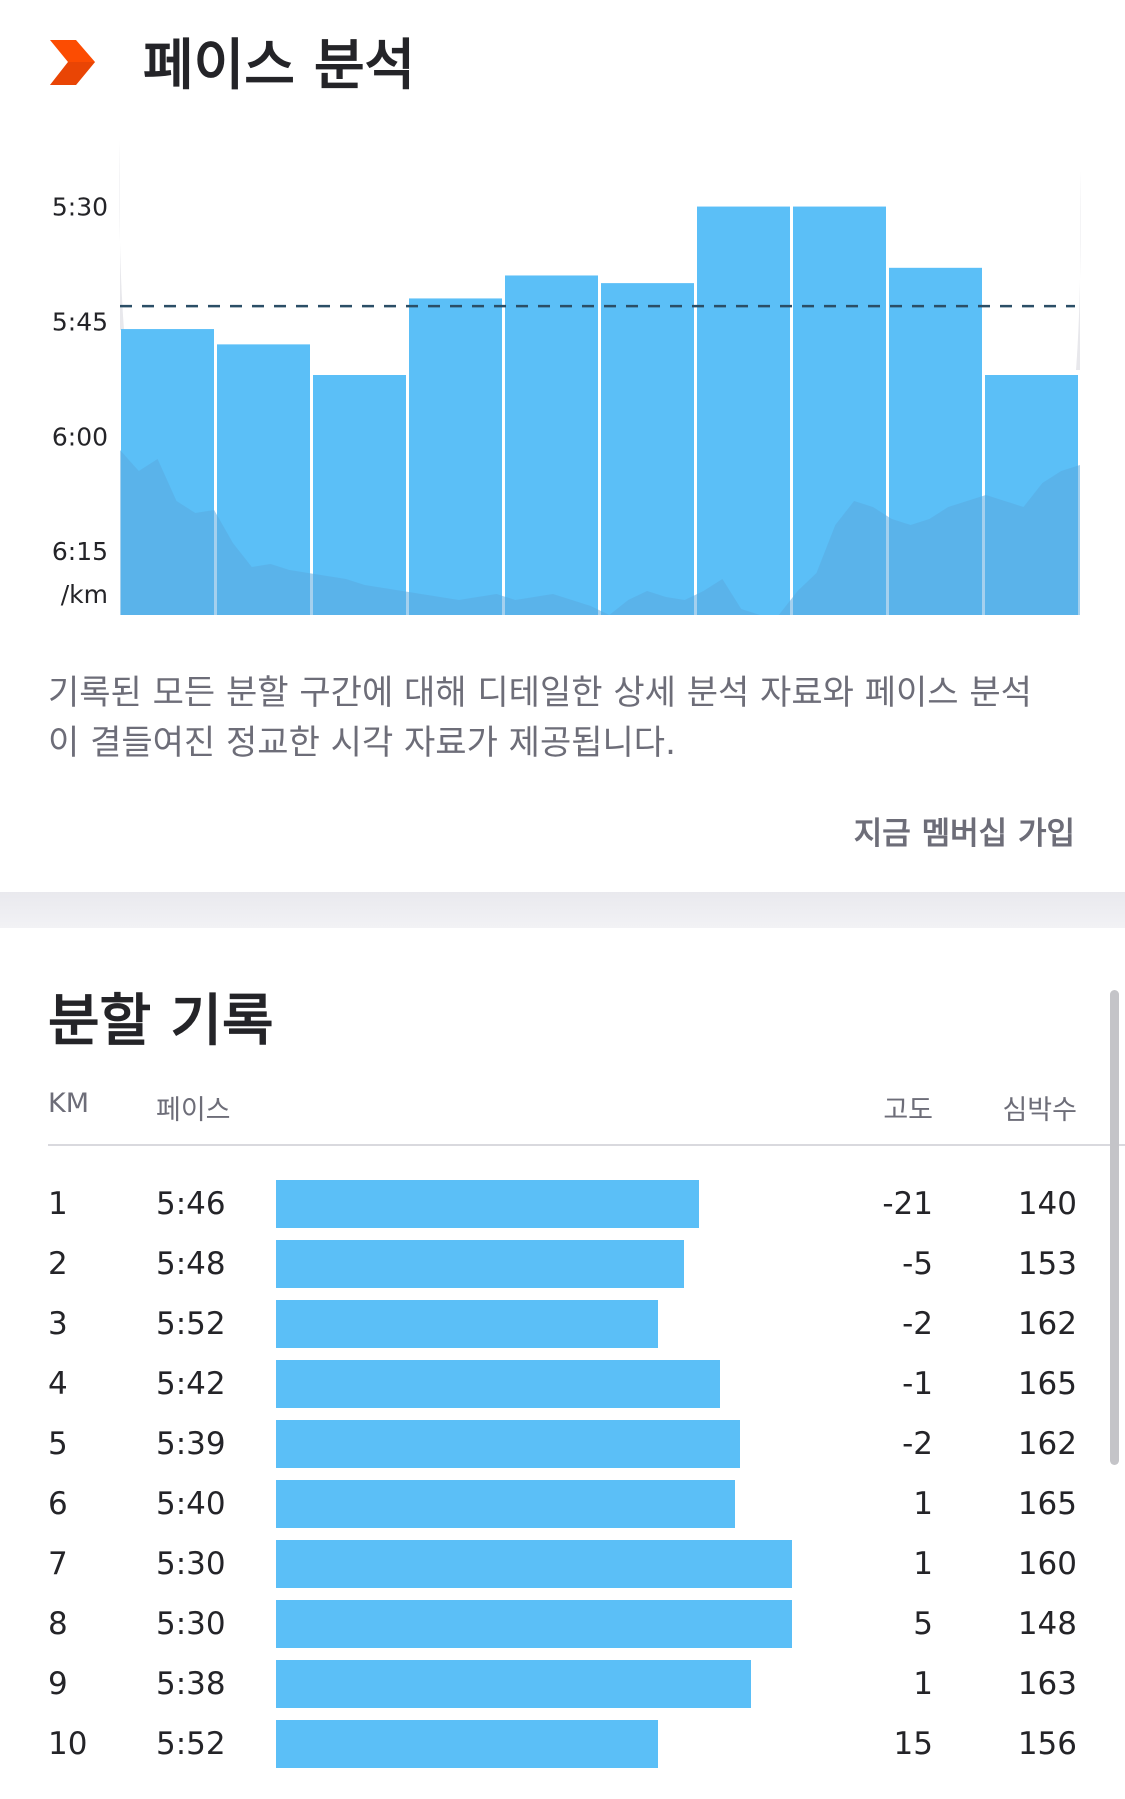  What do you see at coordinates (1047, 1684) in the screenshot?
I see `split-heart-rate: 163` at bounding box center [1047, 1684].